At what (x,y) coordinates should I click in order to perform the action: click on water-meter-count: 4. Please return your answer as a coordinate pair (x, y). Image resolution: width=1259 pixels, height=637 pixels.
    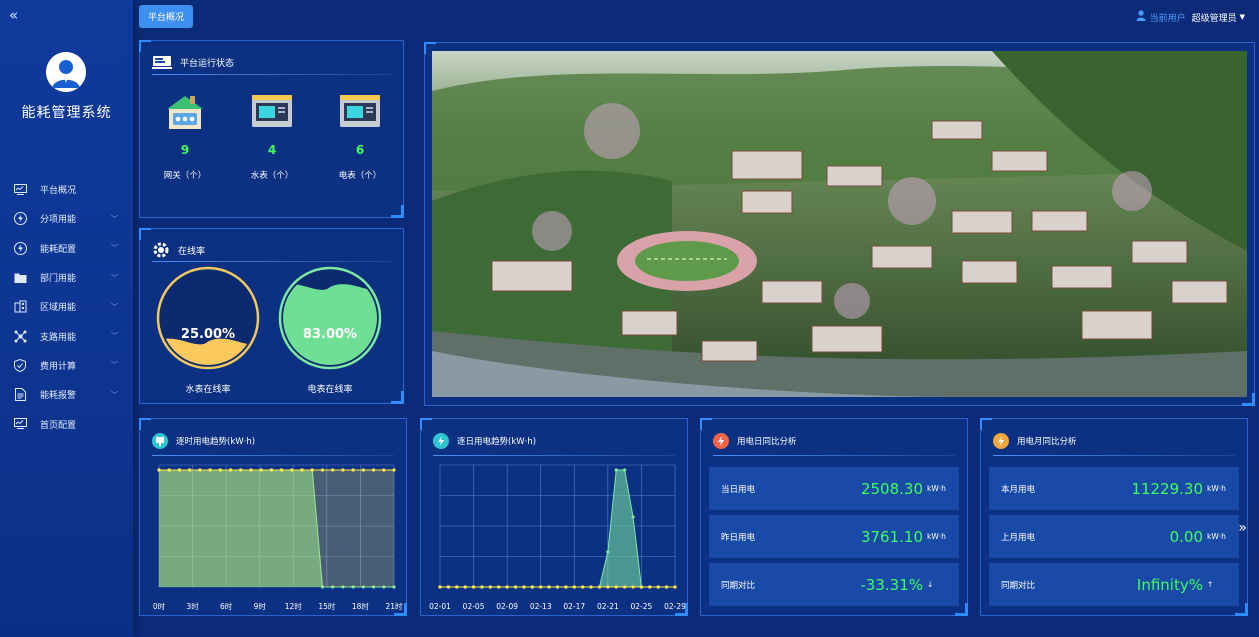
    Looking at the image, I should click on (272, 150).